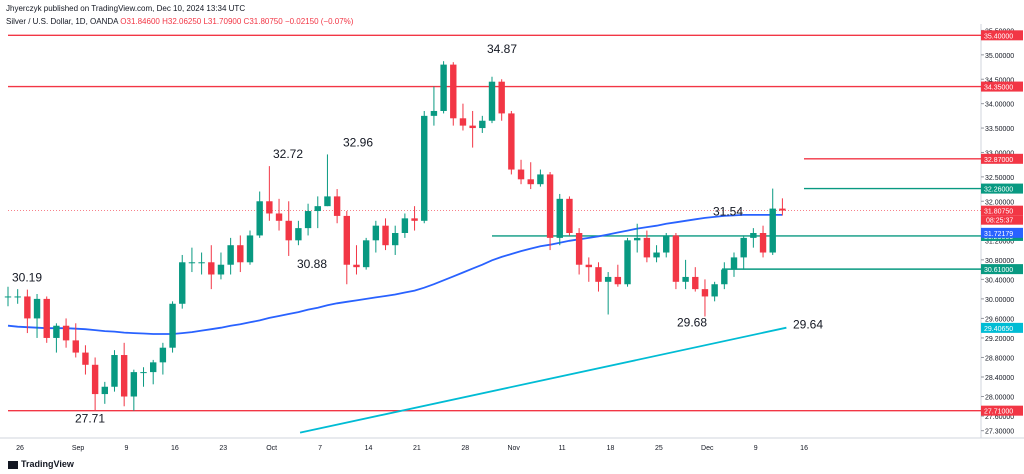  What do you see at coordinates (78, 448) in the screenshot?
I see `time-tick-label: Sep` at bounding box center [78, 448].